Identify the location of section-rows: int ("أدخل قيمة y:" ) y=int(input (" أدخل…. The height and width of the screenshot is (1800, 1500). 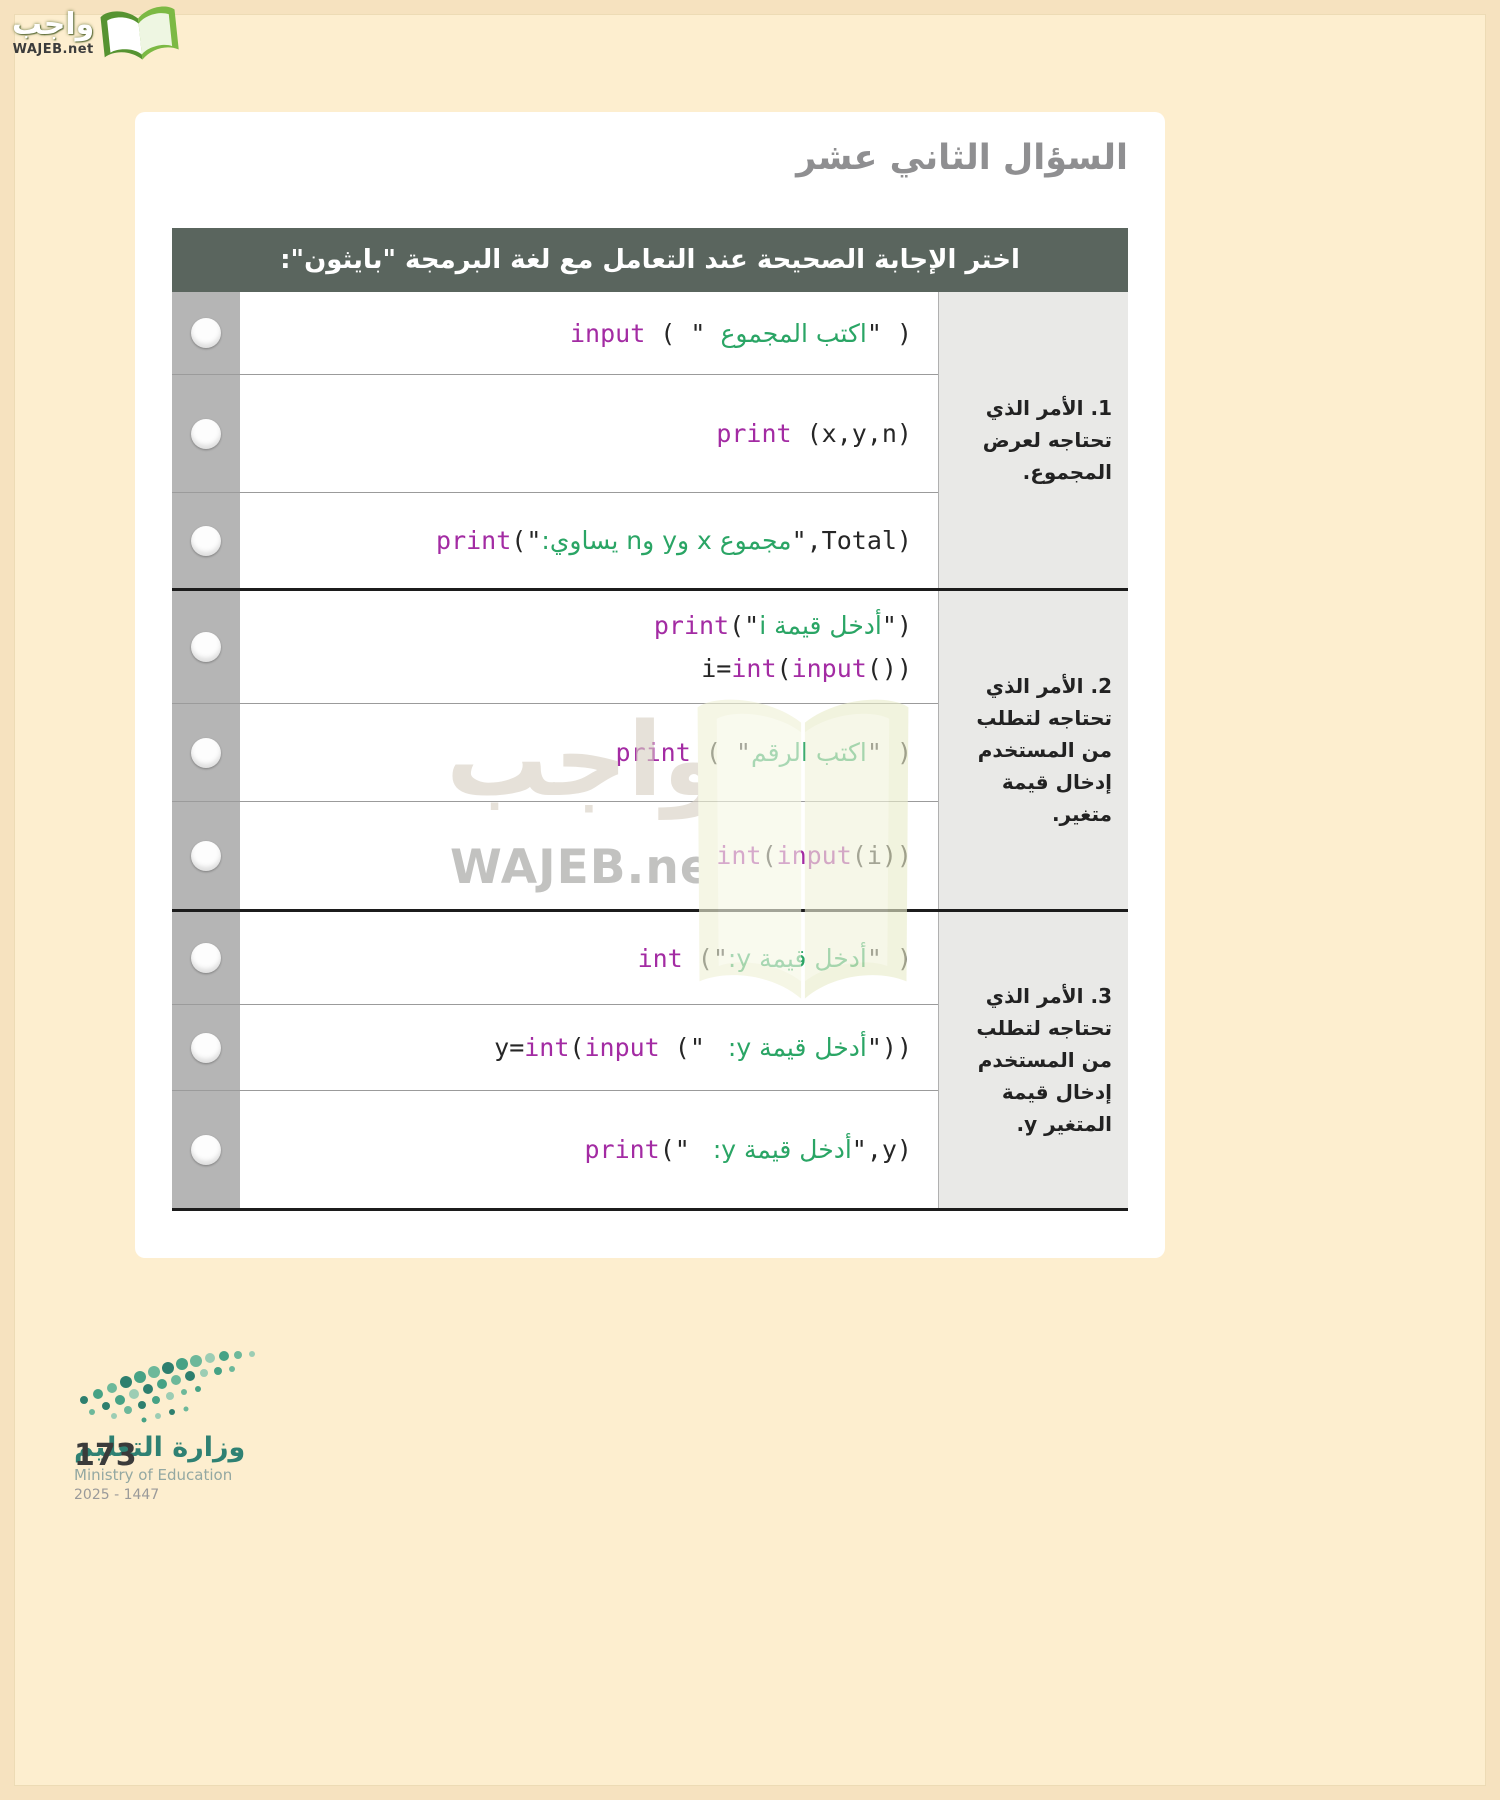
(555, 1060).